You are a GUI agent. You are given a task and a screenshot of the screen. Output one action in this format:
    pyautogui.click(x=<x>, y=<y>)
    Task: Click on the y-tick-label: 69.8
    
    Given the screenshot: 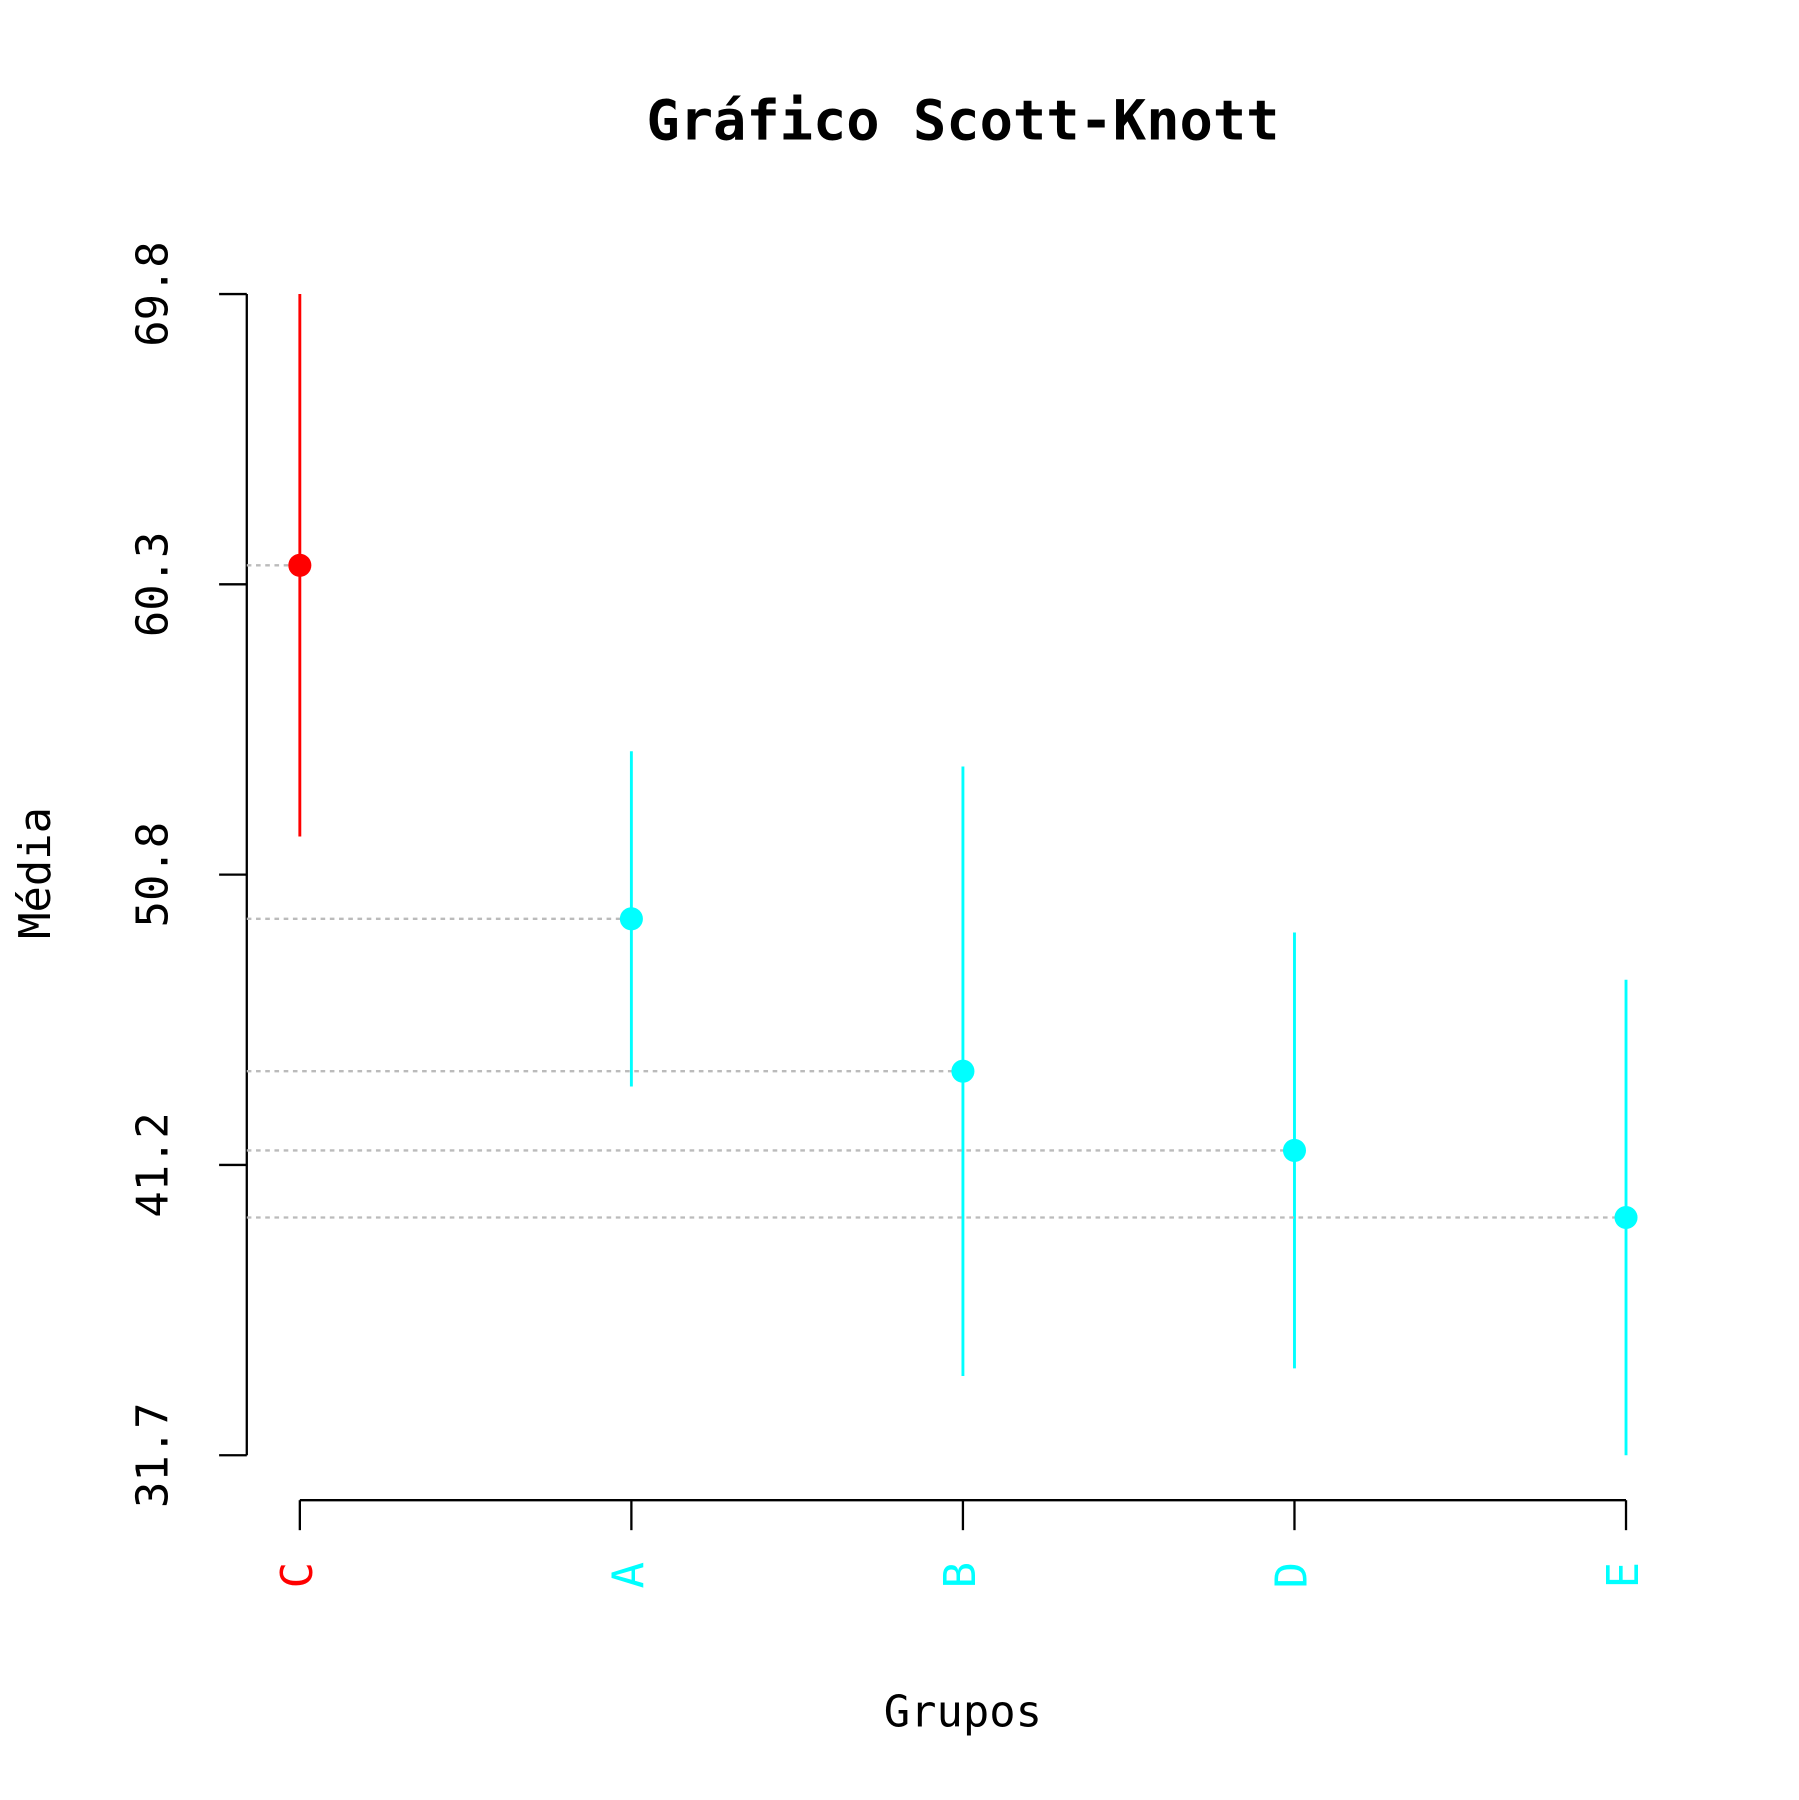 What is the action you would take?
    pyautogui.click(x=153, y=293)
    